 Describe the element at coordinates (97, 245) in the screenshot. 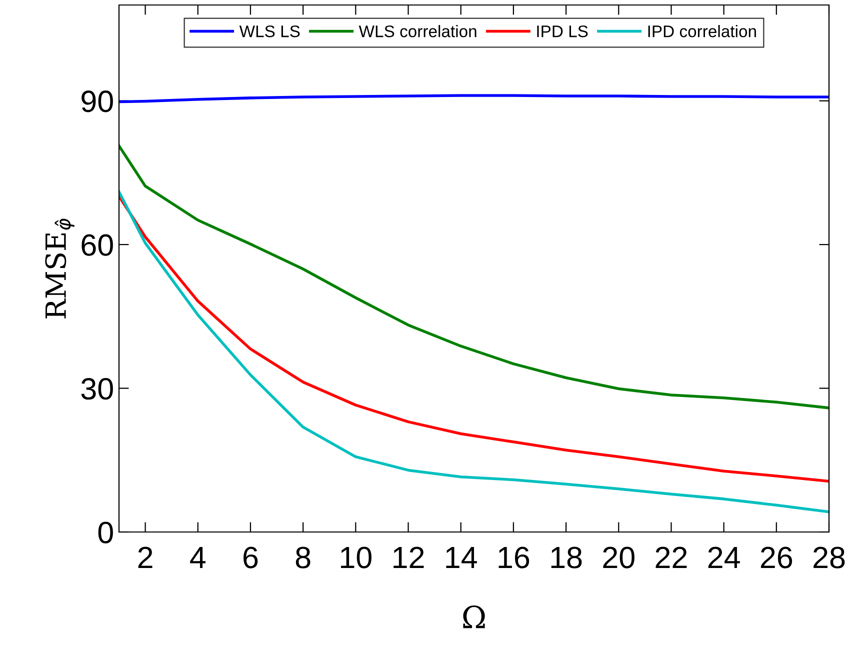

I see `y-tick-label: 60` at that location.